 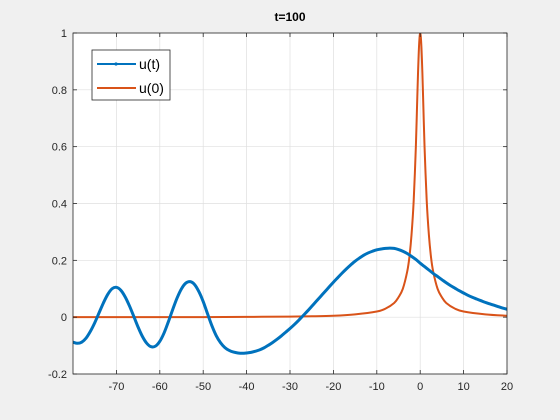 I want to click on legend-box, so click(x=131, y=75).